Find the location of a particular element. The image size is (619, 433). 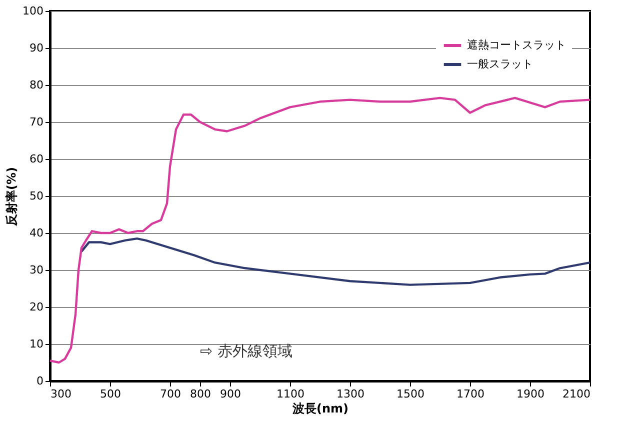

x-tick-label: 2100 is located at coordinates (576, 394).